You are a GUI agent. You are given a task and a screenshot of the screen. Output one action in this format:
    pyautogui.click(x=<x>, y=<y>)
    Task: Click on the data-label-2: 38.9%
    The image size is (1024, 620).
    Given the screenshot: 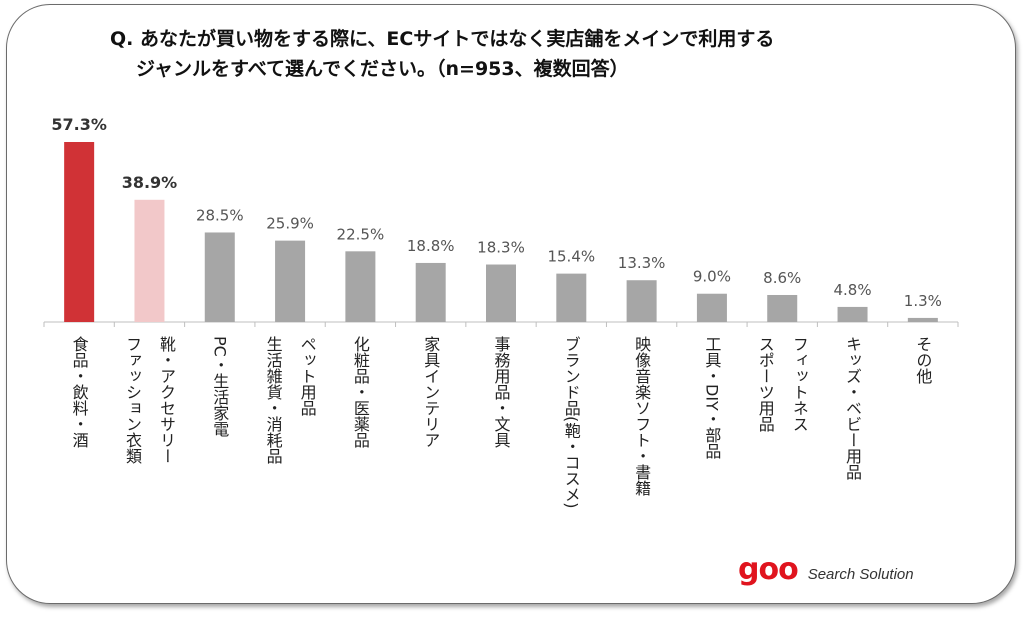 What is the action you would take?
    pyautogui.click(x=150, y=182)
    